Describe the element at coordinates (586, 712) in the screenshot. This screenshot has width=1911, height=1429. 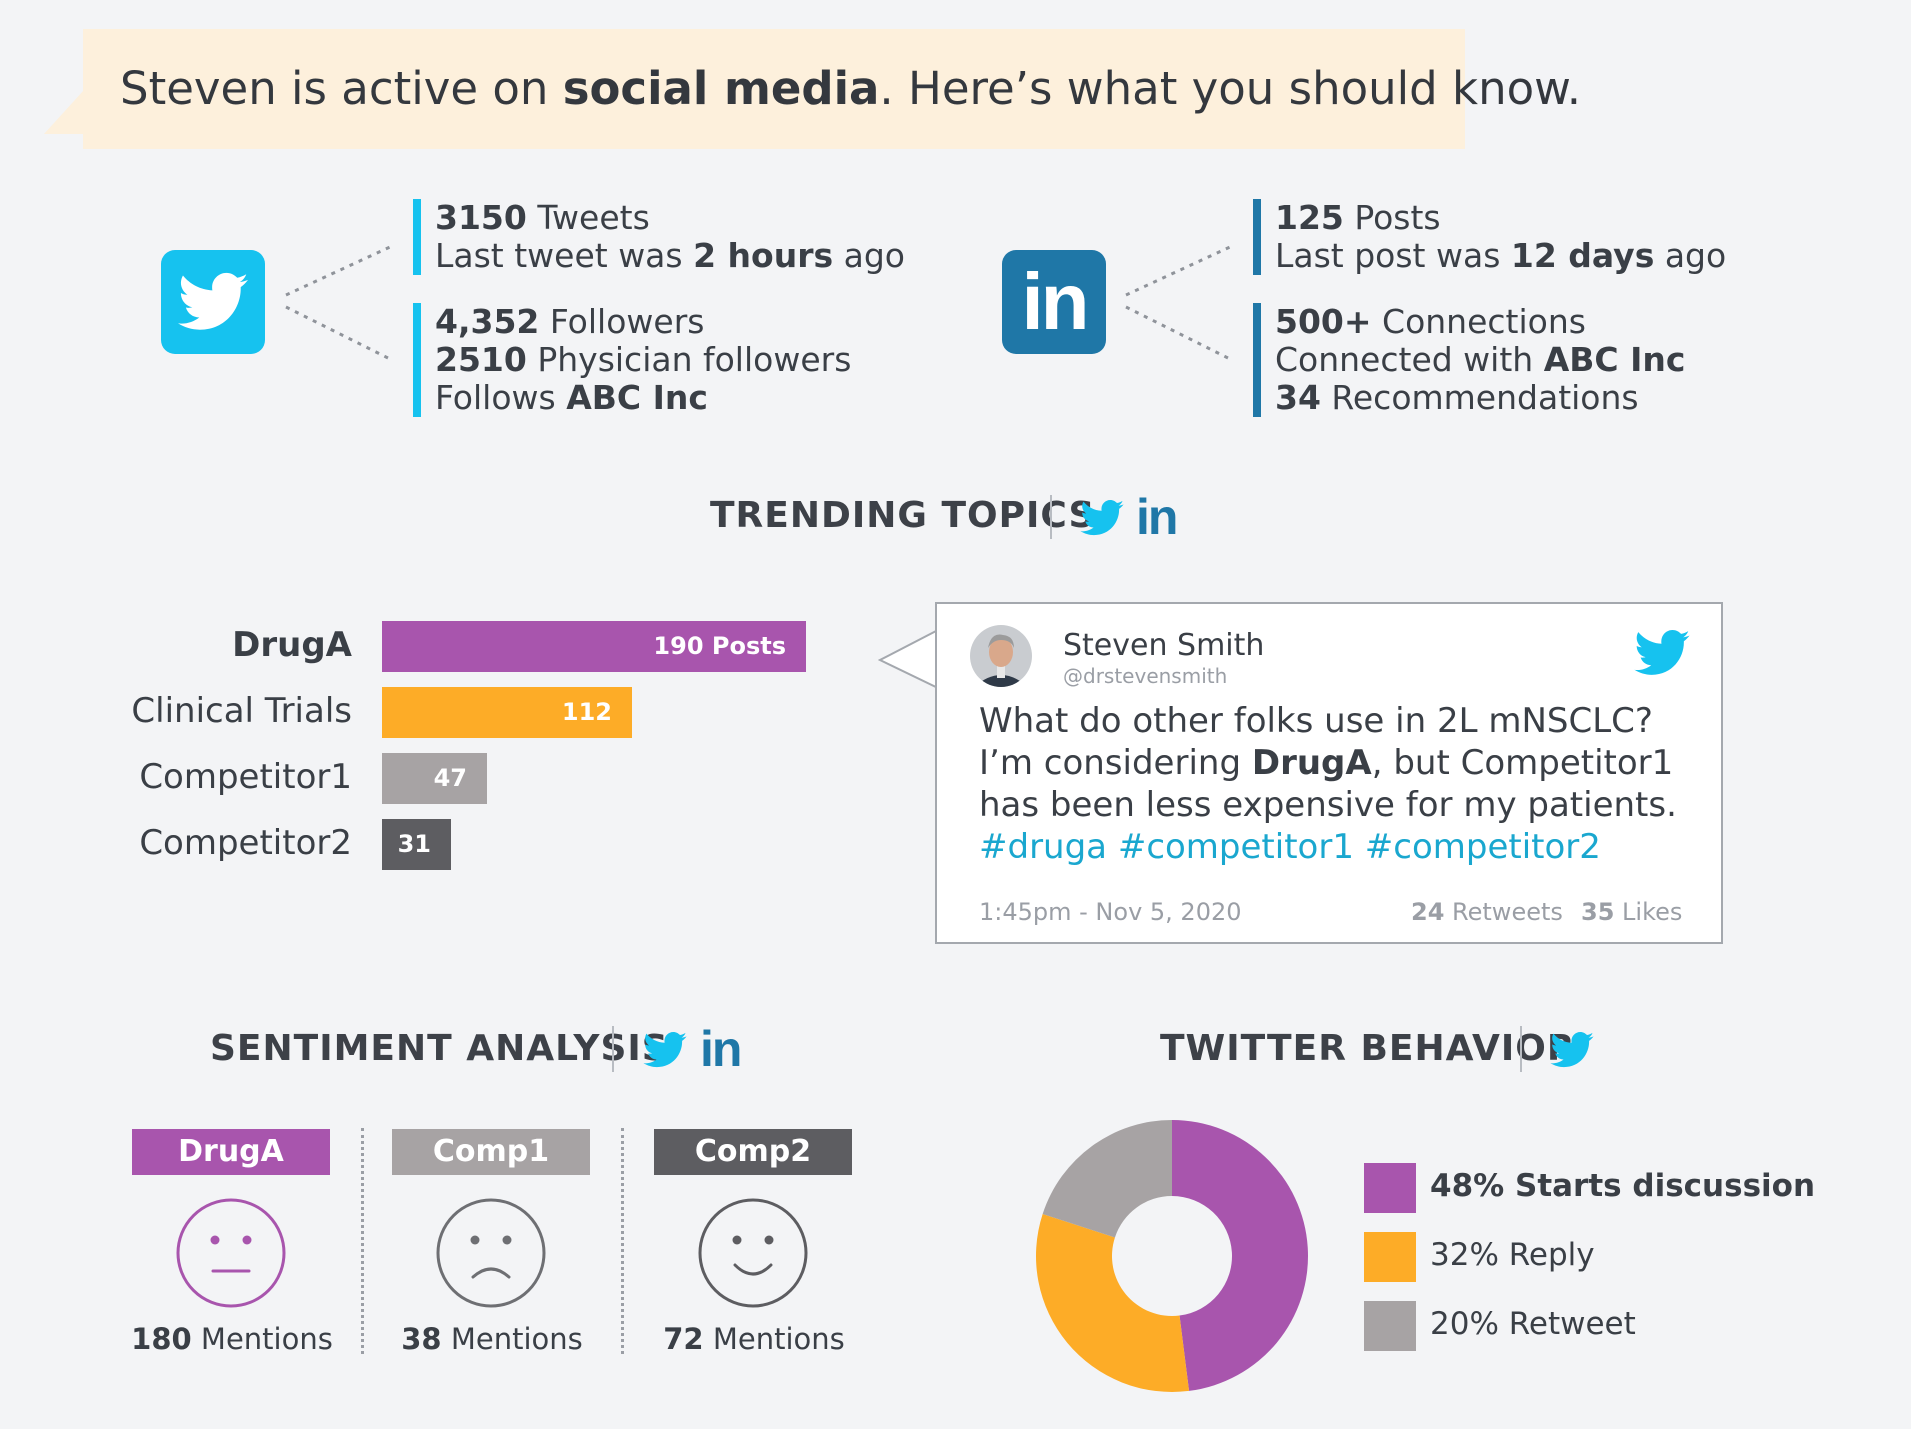
I see `bar-value-label: 112` at that location.